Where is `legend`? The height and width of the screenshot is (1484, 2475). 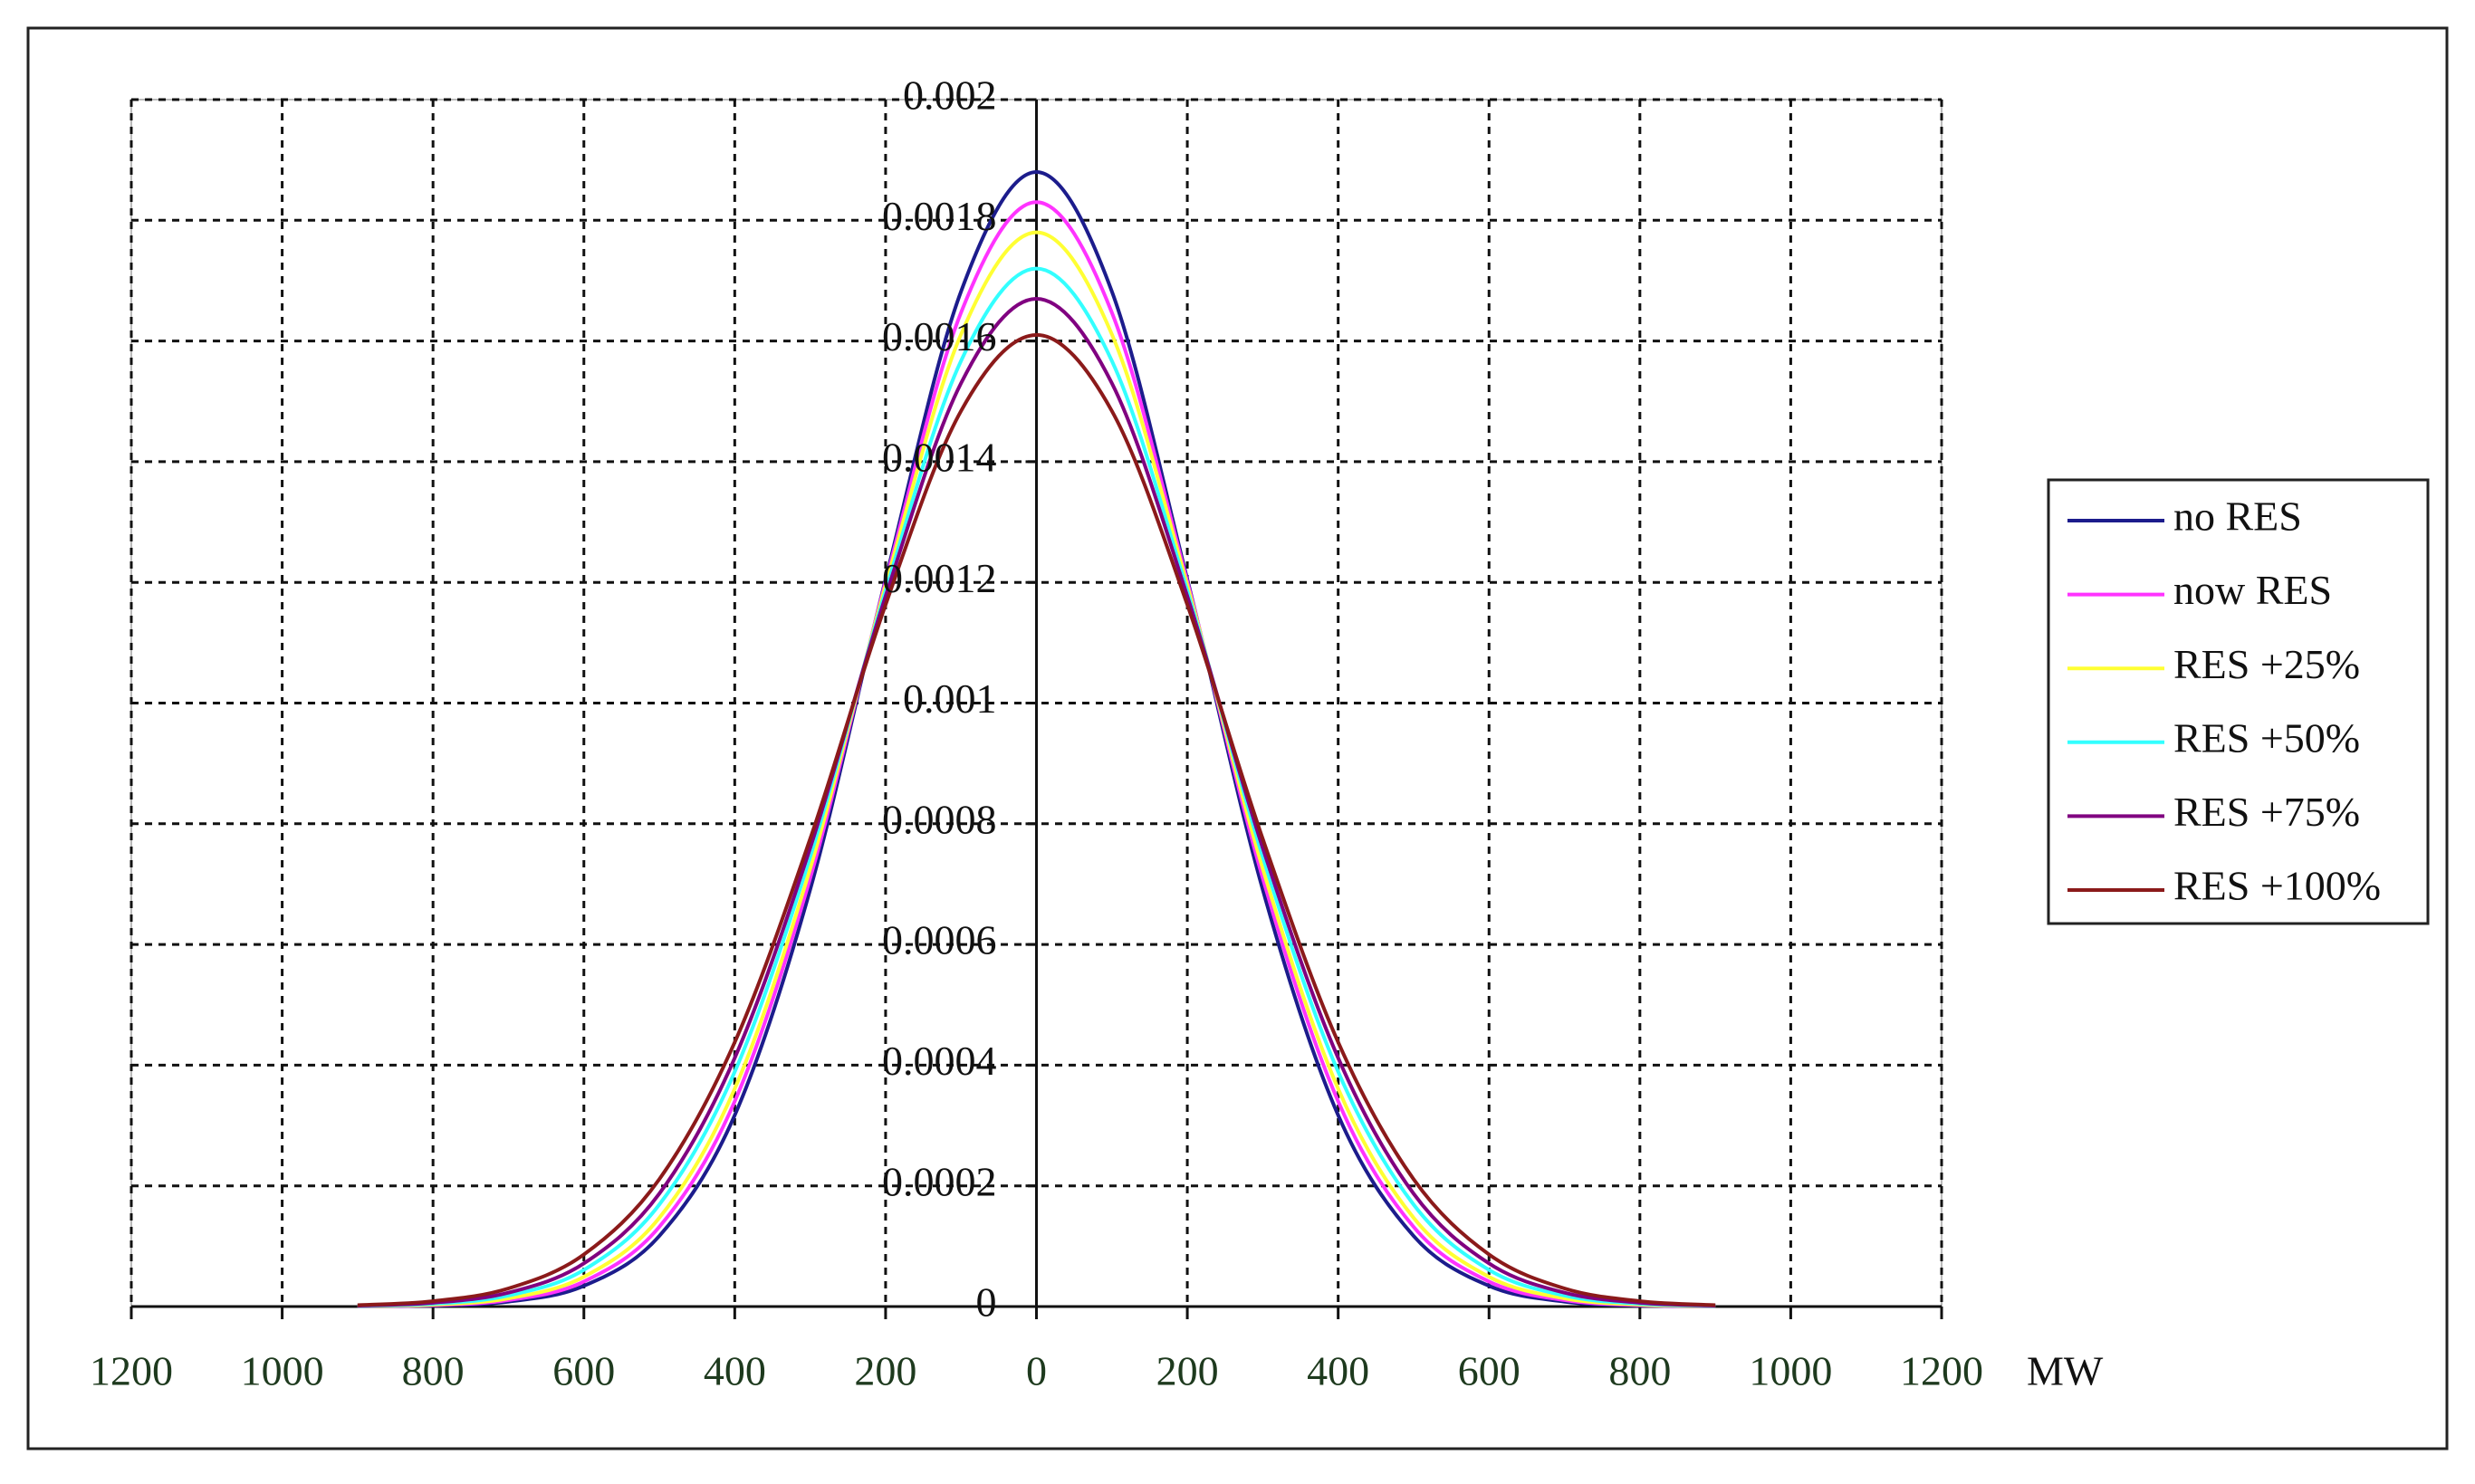
legend is located at coordinates (2238, 701).